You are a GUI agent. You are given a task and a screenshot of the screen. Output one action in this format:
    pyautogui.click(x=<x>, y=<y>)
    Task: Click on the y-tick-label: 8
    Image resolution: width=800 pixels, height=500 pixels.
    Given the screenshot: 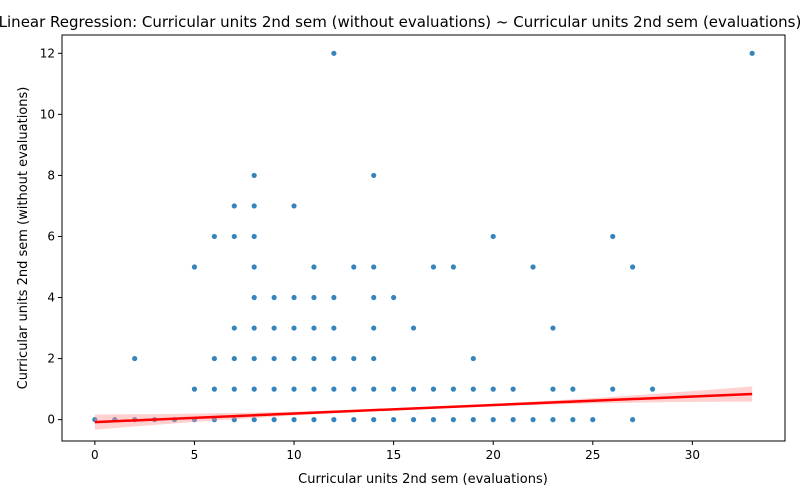 What is the action you would take?
    pyautogui.click(x=51, y=175)
    